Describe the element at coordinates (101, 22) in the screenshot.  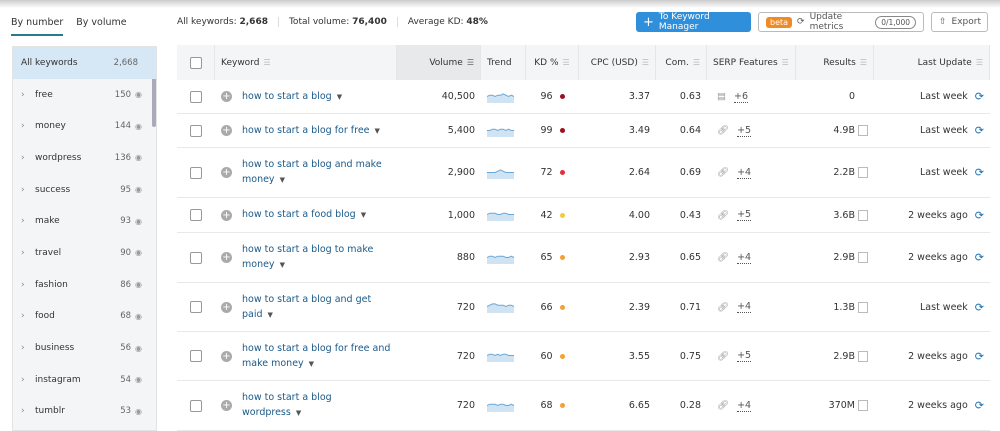
I see `tab-by-volume: By volume` at that location.